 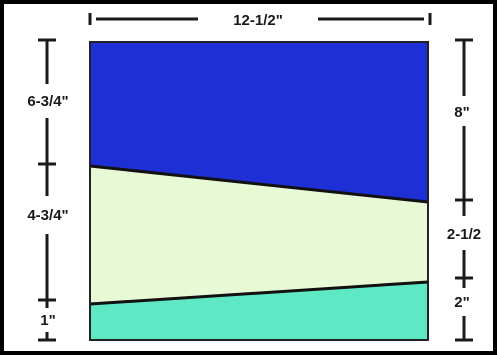 What do you see at coordinates (259, 184) in the screenshot?
I see `upper-seam-line` at bounding box center [259, 184].